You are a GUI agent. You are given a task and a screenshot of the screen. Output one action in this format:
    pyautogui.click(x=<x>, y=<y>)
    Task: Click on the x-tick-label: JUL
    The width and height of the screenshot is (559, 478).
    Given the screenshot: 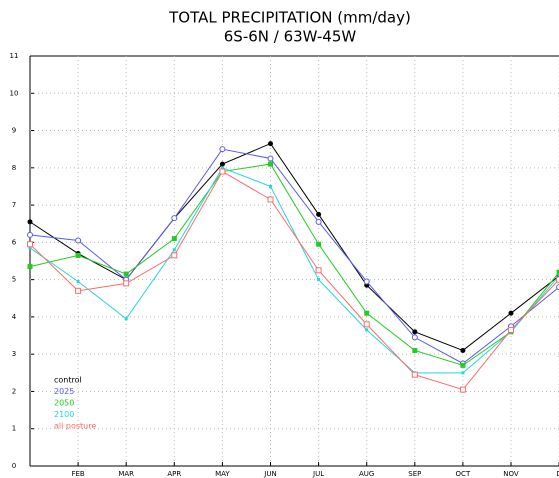 What is the action you would take?
    pyautogui.click(x=318, y=474)
    